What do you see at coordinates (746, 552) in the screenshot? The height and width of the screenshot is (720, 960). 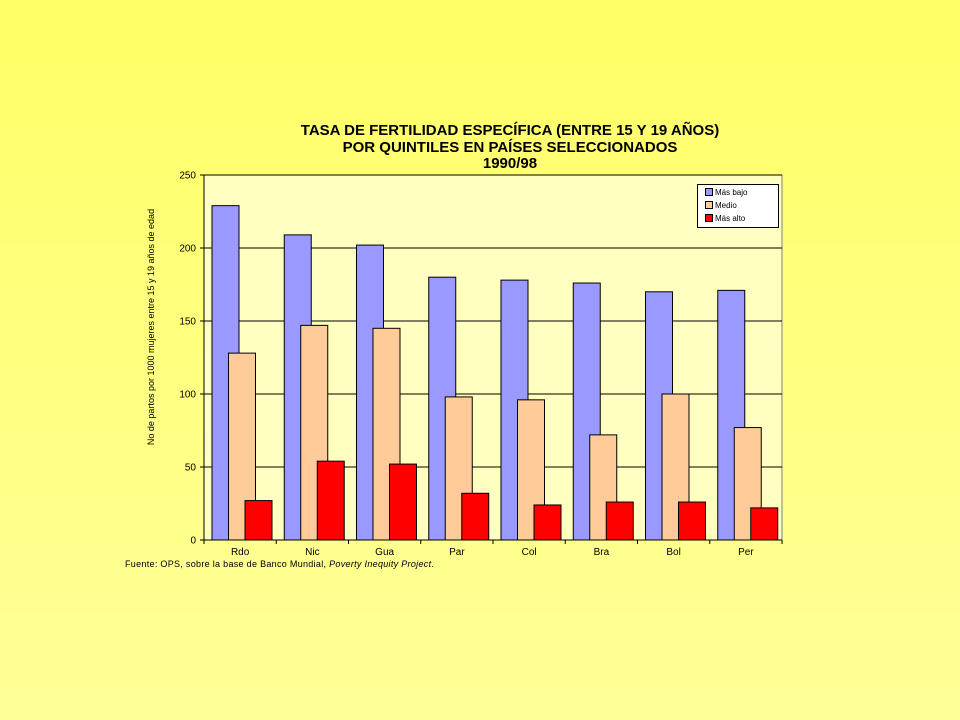 I see `x-tick-label-per: Per` at bounding box center [746, 552].